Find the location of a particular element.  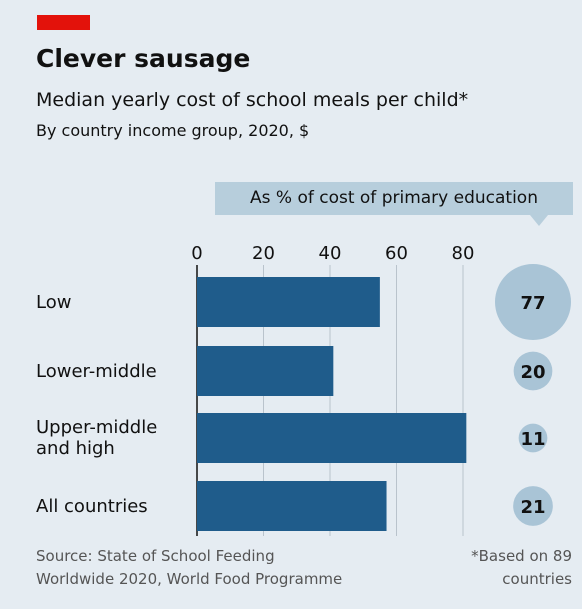

x-tick-label: 20 is located at coordinates (263, 253).